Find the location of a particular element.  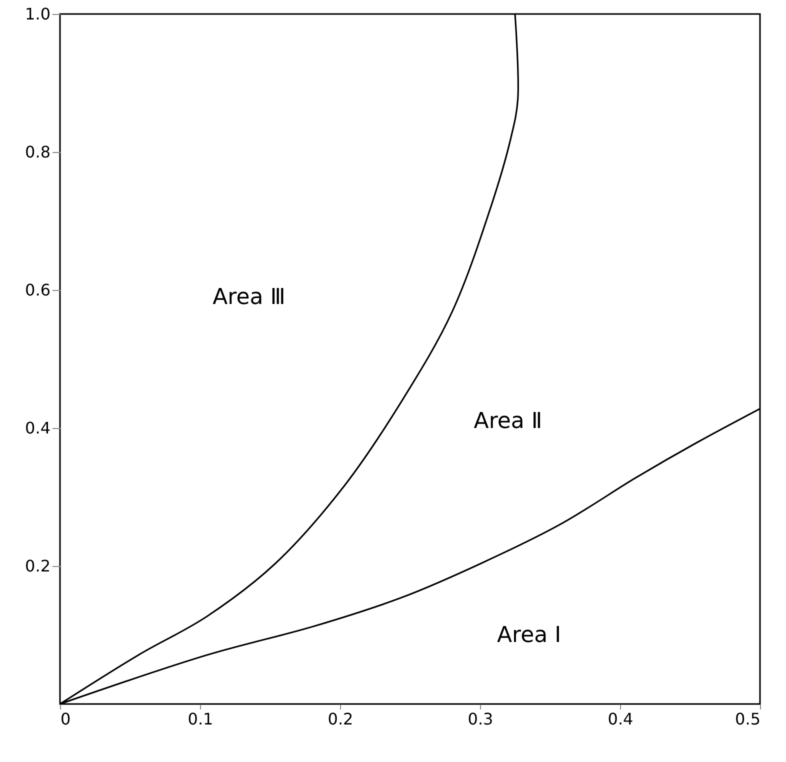

y-tick-label: 0.8 is located at coordinates (37, 152).